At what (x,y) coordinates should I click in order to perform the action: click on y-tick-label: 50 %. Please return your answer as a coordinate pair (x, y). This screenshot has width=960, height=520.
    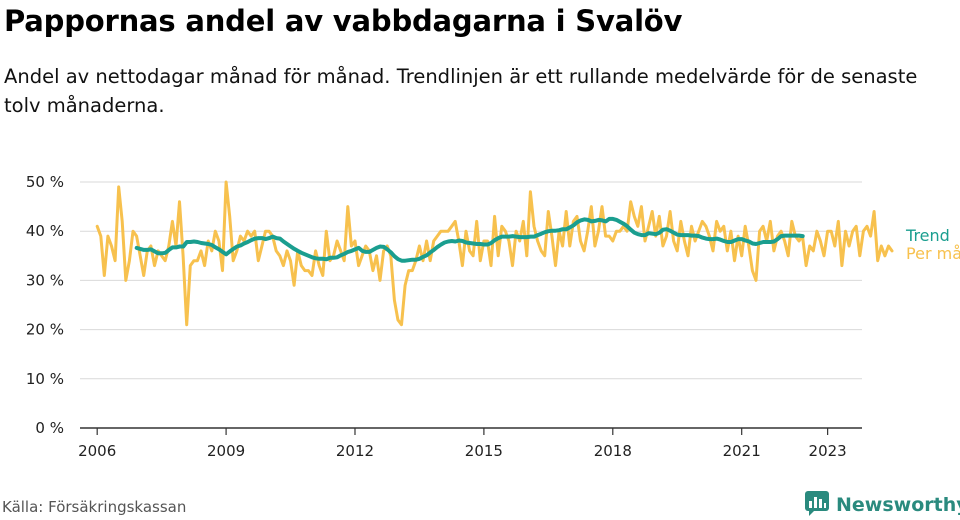
    Looking at the image, I should click on (45, 182).